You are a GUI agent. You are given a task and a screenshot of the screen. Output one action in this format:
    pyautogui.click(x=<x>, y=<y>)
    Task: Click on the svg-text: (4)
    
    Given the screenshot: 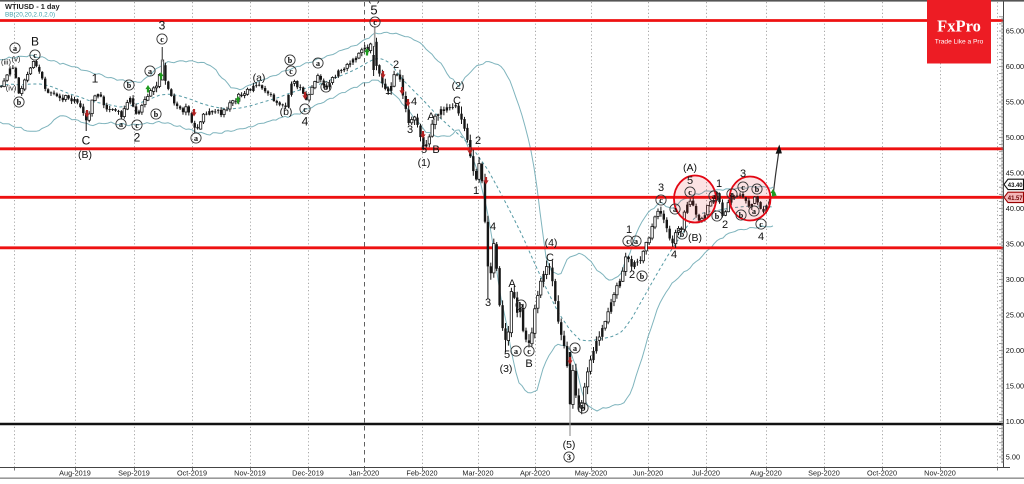 What is the action you would take?
    pyautogui.click(x=551, y=243)
    